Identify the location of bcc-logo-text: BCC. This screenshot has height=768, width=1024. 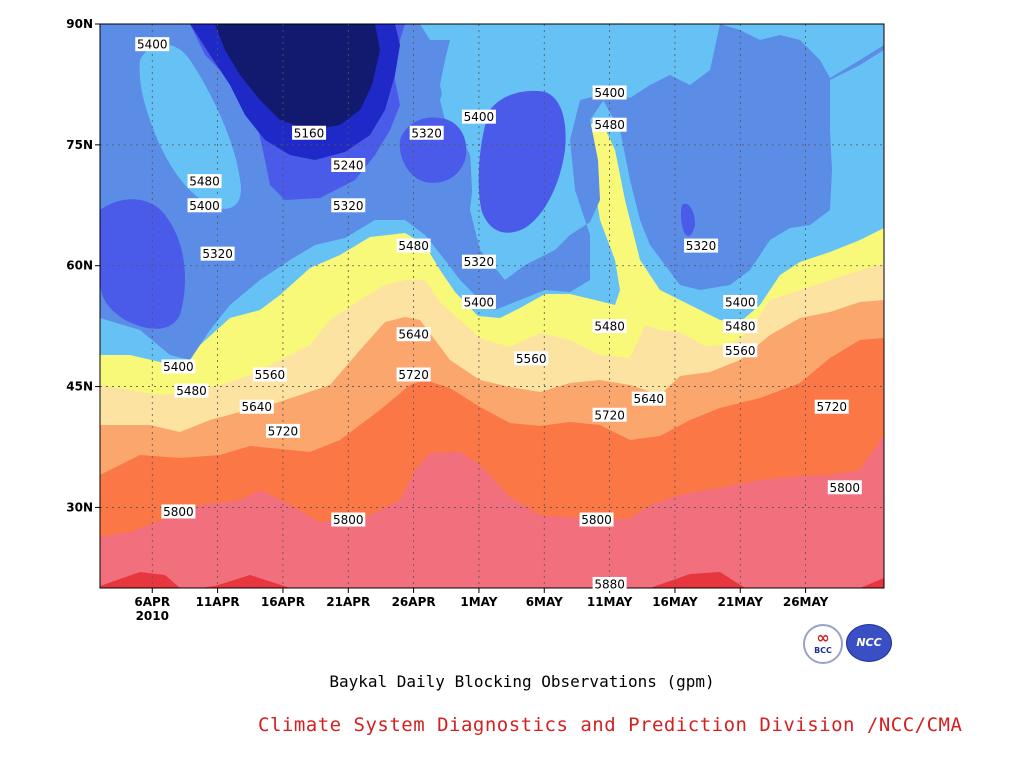
(823, 650).